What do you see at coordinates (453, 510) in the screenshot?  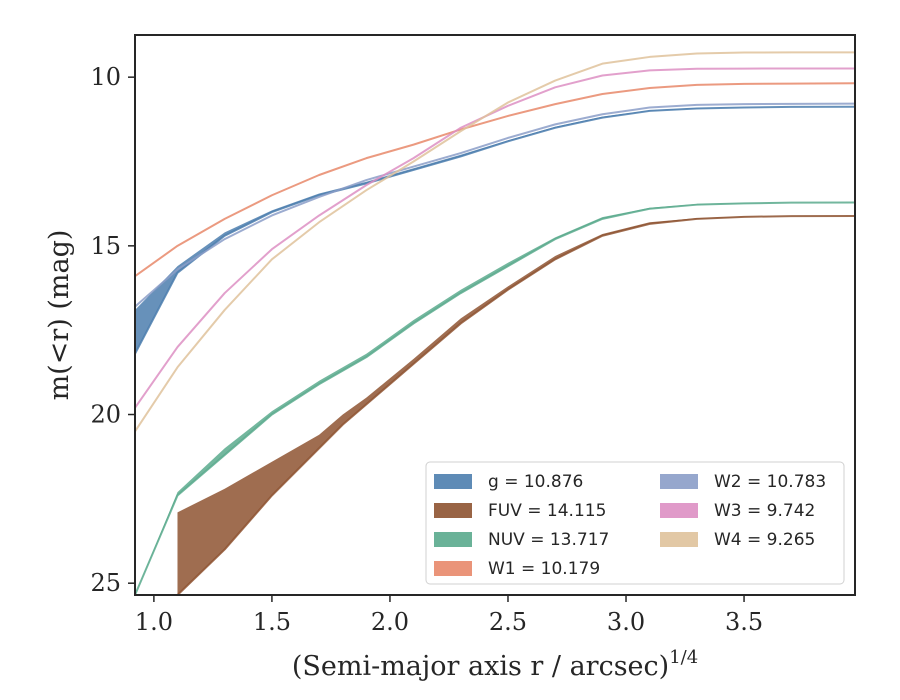 I see `legend-swatch-fuv` at bounding box center [453, 510].